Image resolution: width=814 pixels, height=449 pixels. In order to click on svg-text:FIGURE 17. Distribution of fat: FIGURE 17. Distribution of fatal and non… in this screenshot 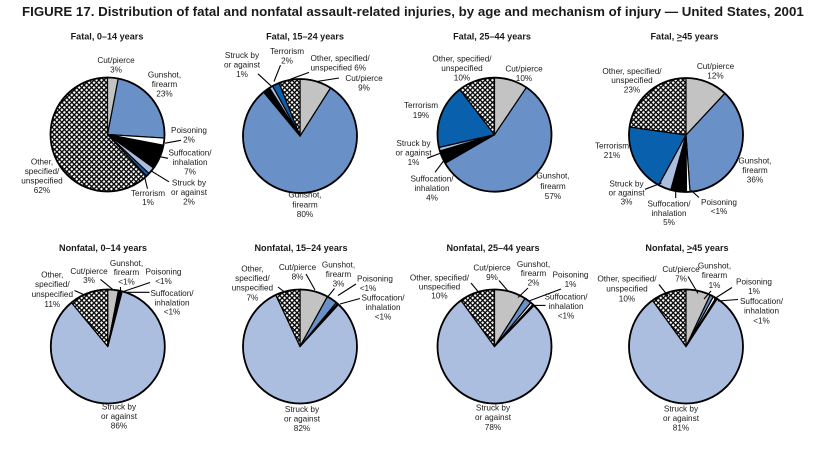, I will do `click(413, 11)`.